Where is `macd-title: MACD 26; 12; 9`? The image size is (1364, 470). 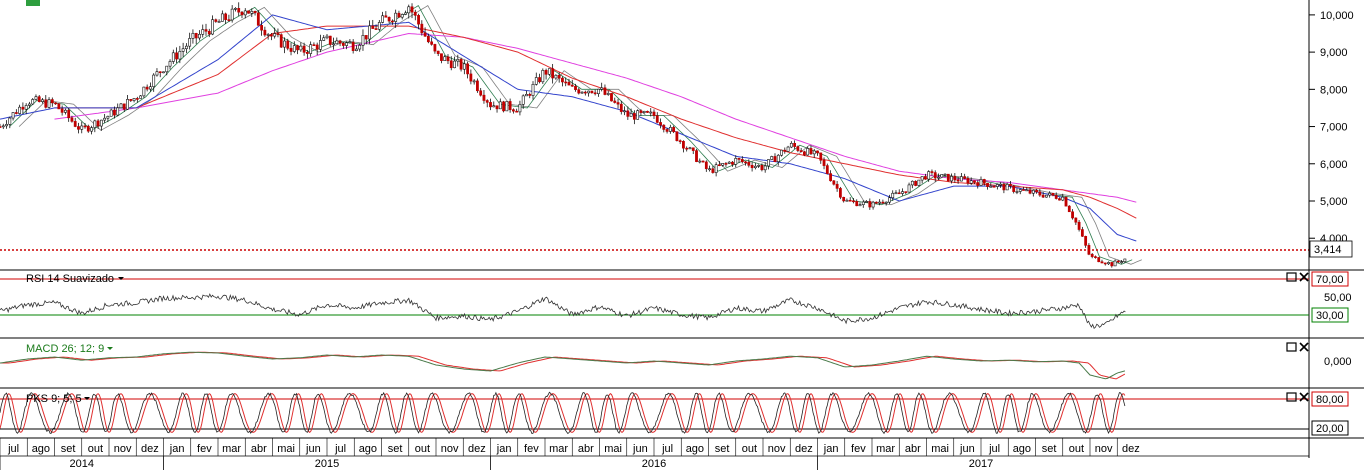
macd-title: MACD 26; 12; 9 is located at coordinates (65, 349).